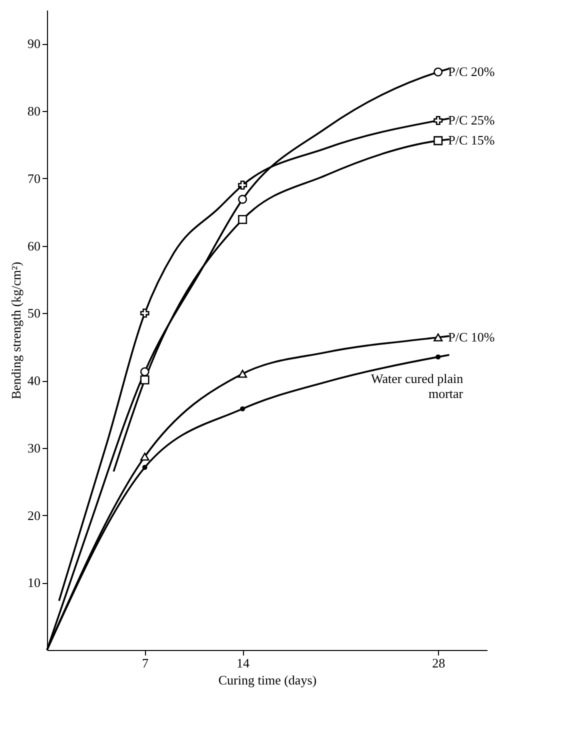  I want to click on y-tick-label: 70, so click(34, 178).